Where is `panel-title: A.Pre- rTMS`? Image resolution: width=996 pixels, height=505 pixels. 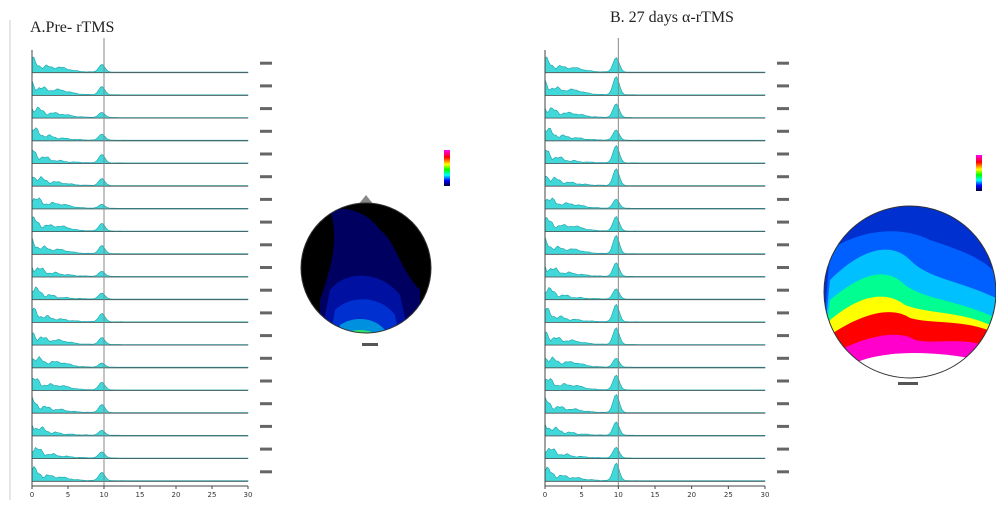 panel-title: A.Pre- rTMS is located at coordinates (72, 27).